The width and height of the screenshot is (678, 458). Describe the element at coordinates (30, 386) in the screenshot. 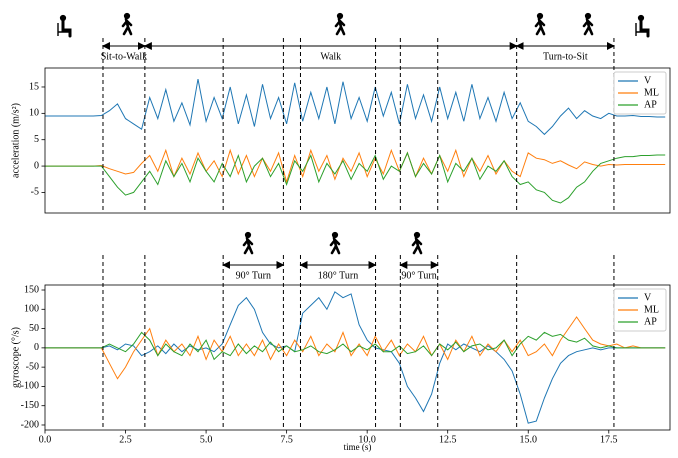

I see `y-tick-label: -100` at that location.